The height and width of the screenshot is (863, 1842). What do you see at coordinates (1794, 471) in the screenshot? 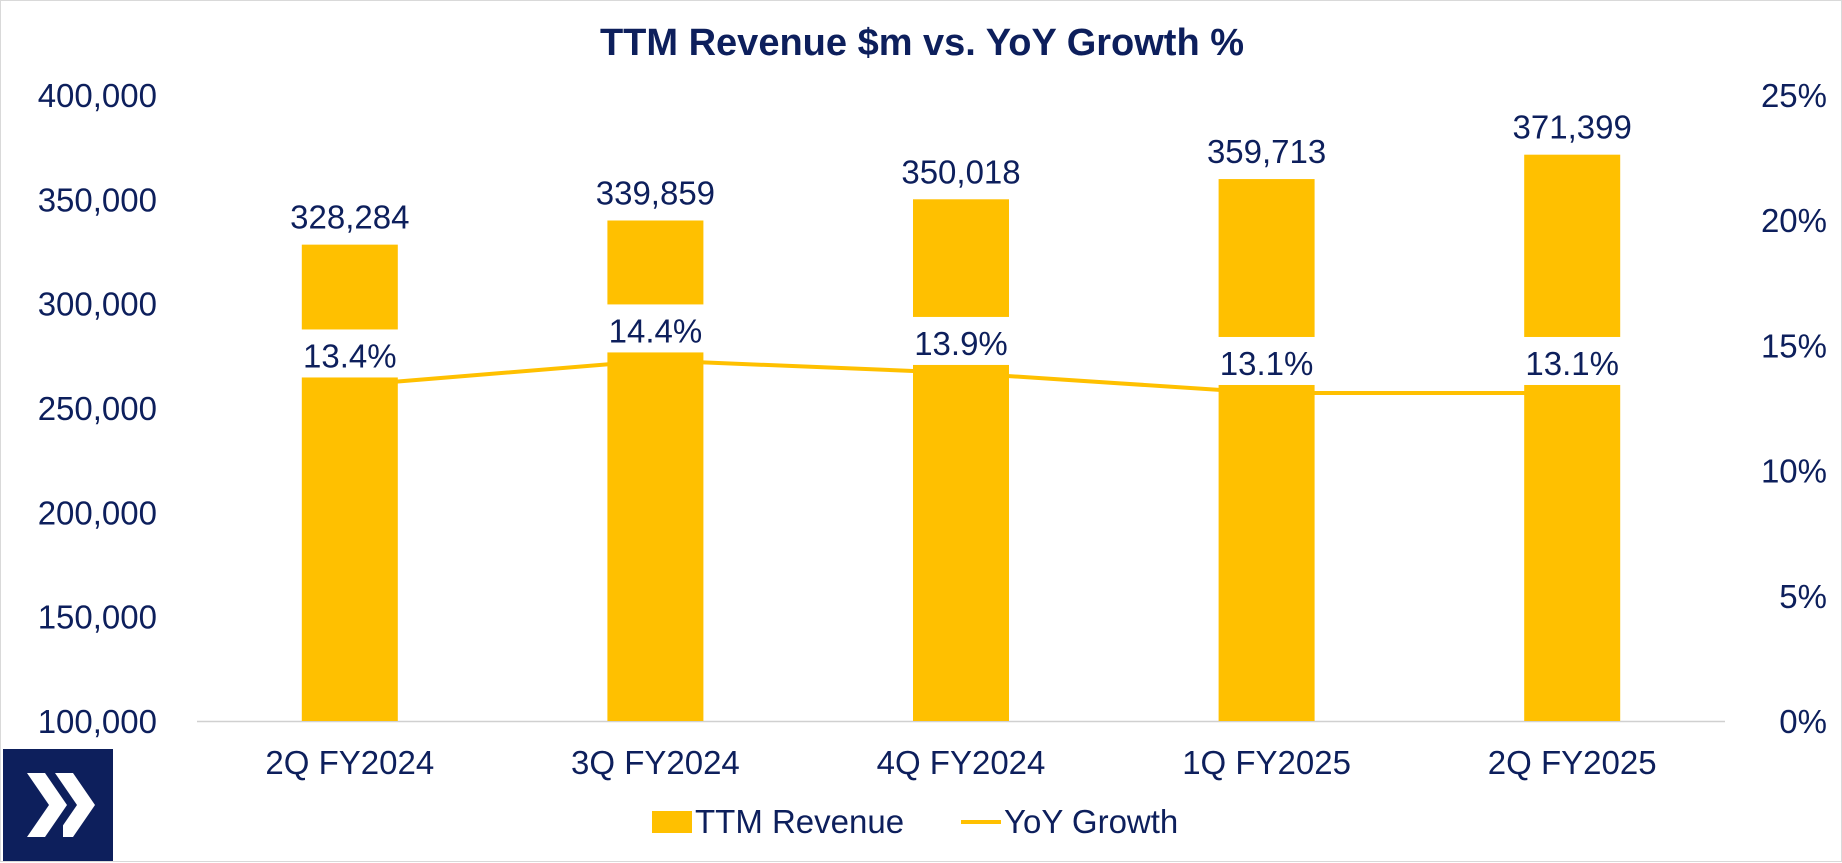
I see `right-axis-tick-10: 10%` at bounding box center [1794, 471].